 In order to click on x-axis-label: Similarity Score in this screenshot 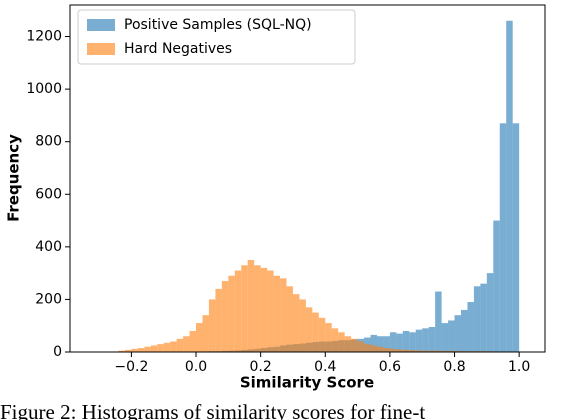, I will do `click(307, 383)`.